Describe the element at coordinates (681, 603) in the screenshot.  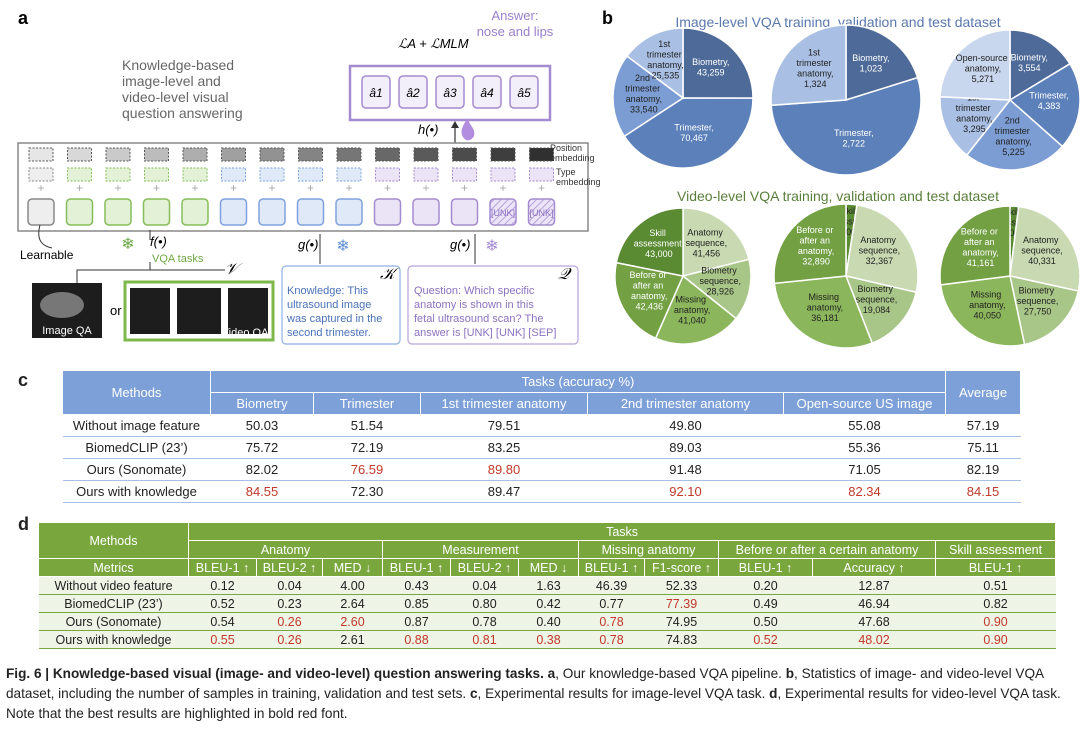
I see `table-cell: 77.39` at that location.